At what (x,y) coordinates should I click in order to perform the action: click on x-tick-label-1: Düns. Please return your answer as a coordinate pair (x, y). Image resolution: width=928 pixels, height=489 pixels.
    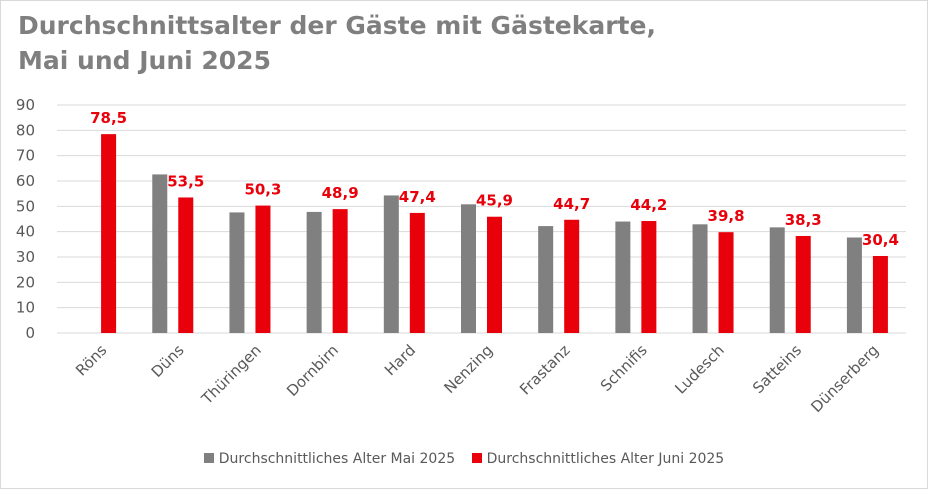
    Looking at the image, I should click on (168, 361).